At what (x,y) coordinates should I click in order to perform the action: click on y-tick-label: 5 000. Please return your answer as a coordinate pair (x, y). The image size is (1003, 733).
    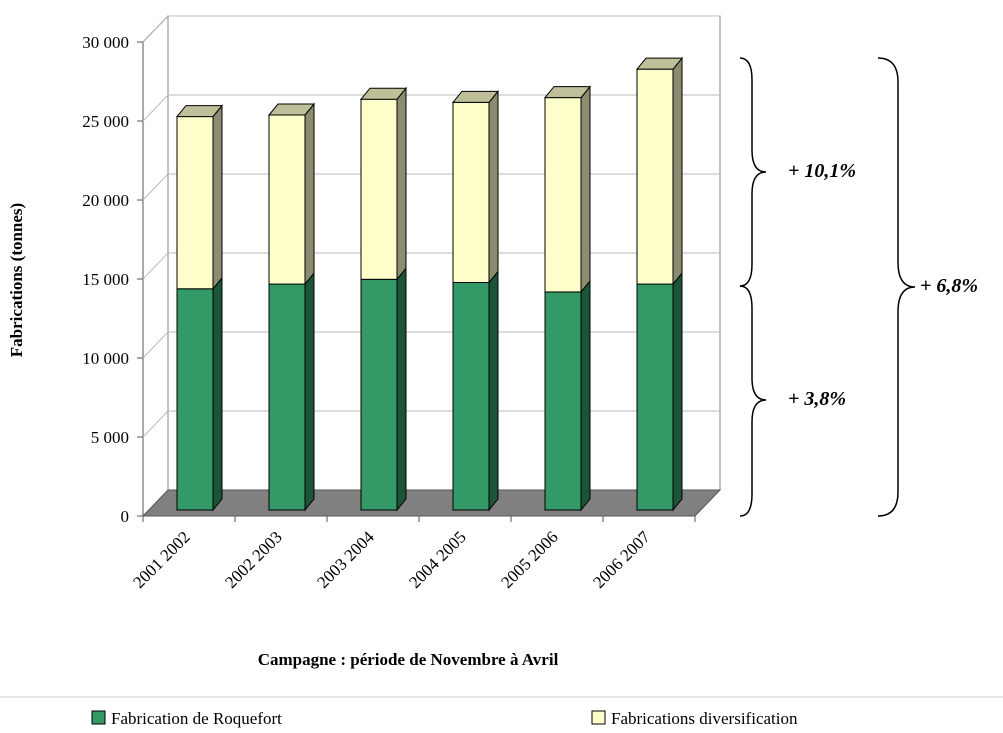
    Looking at the image, I should click on (110, 437).